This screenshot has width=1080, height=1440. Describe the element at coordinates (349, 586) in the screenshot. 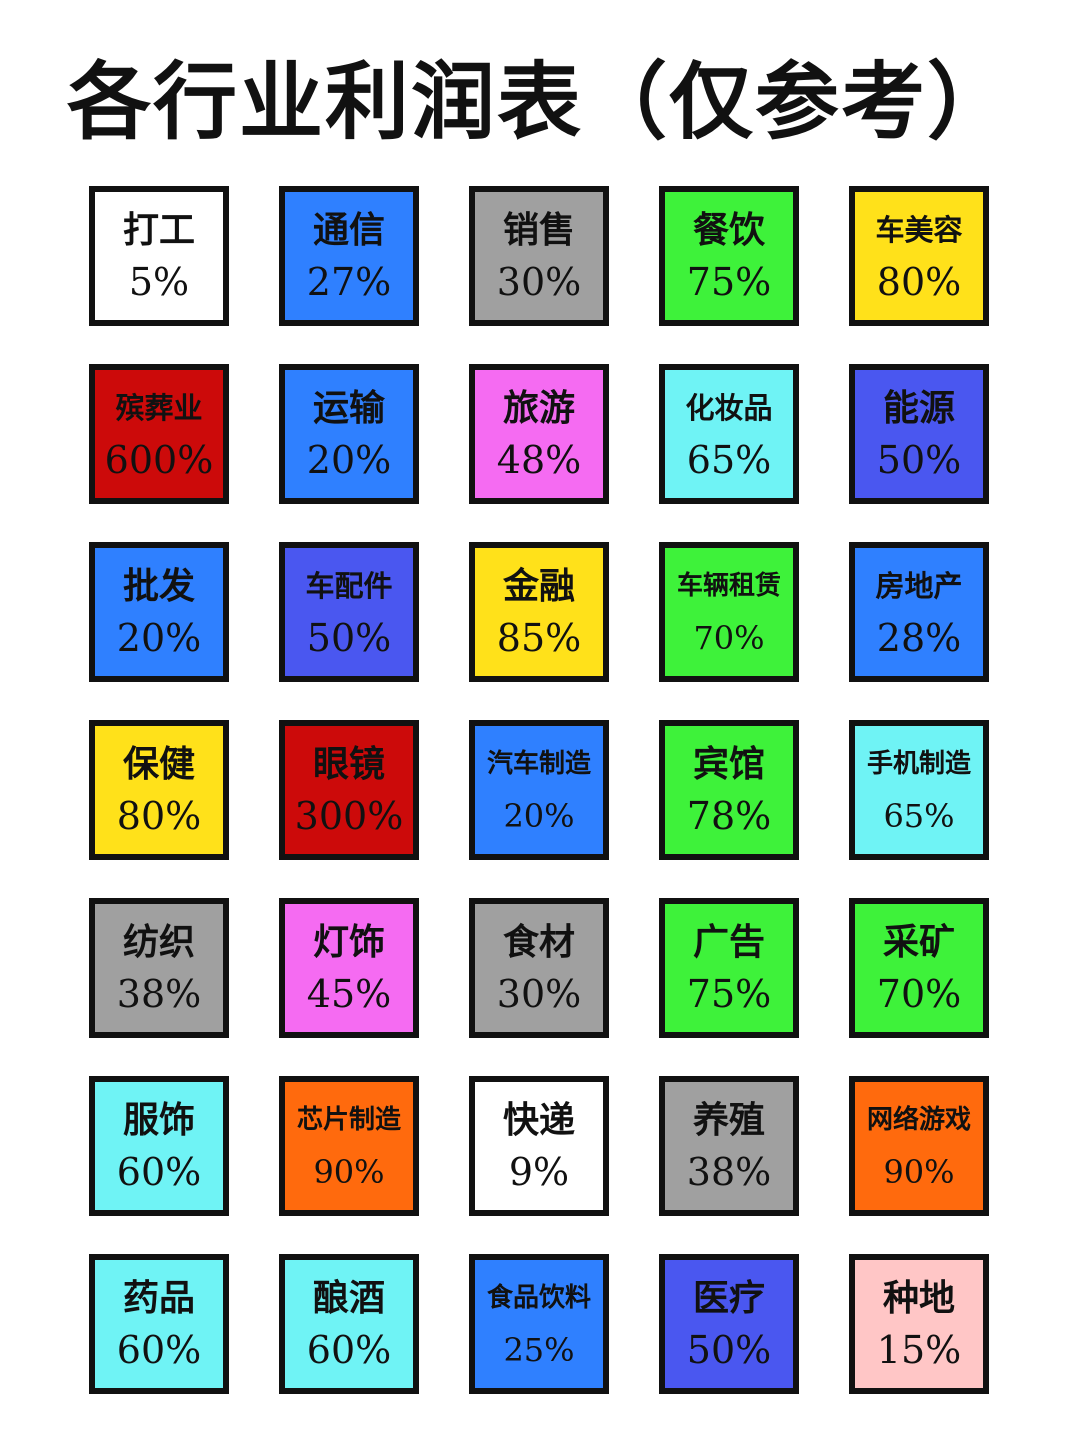

I see `industry-name: 车配件` at that location.